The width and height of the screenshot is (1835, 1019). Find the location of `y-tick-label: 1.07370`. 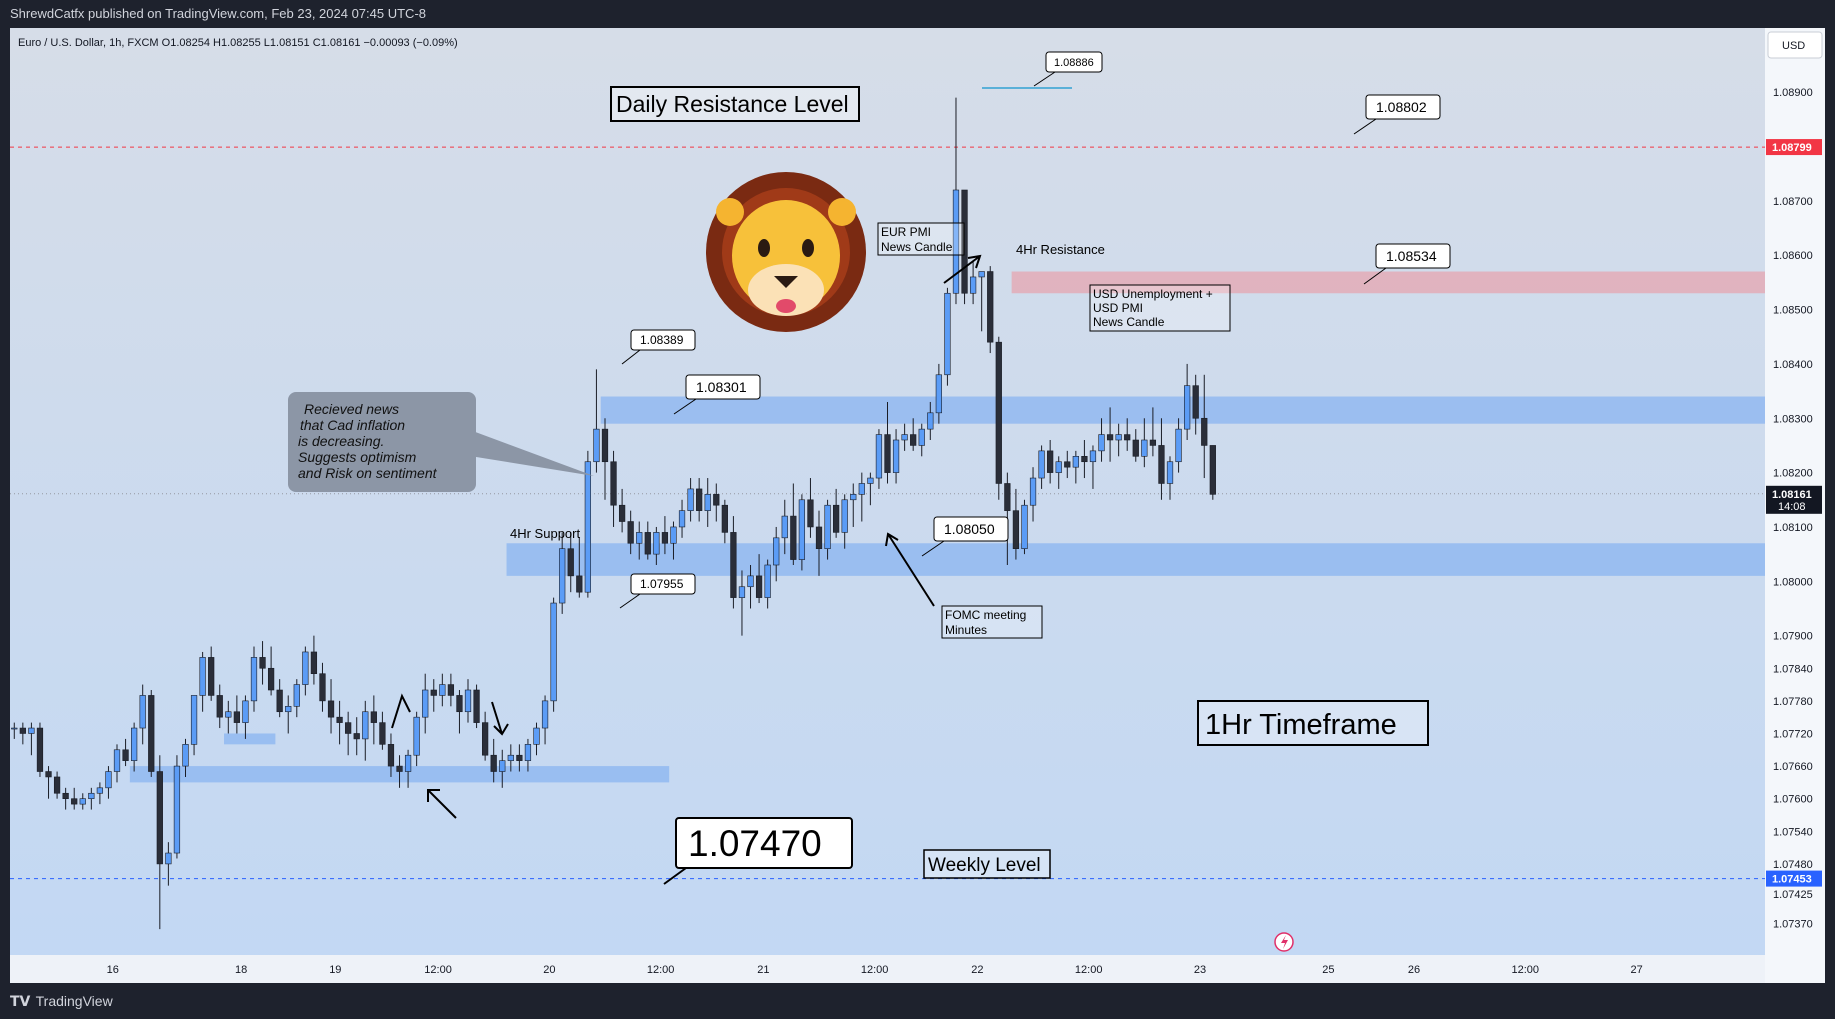

y-tick-label: 1.07370 is located at coordinates (1793, 925).